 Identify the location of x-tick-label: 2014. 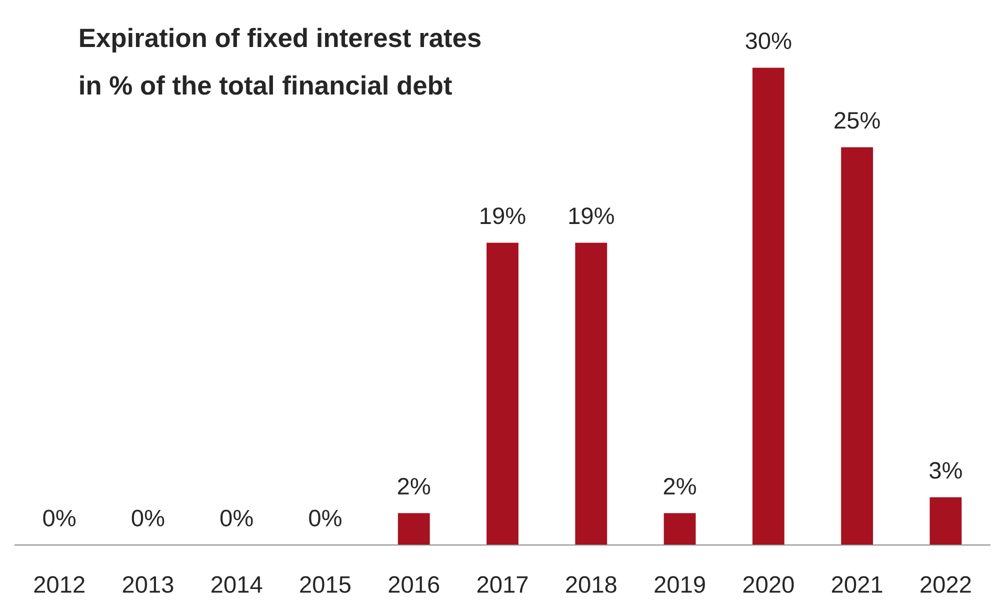
(237, 584).